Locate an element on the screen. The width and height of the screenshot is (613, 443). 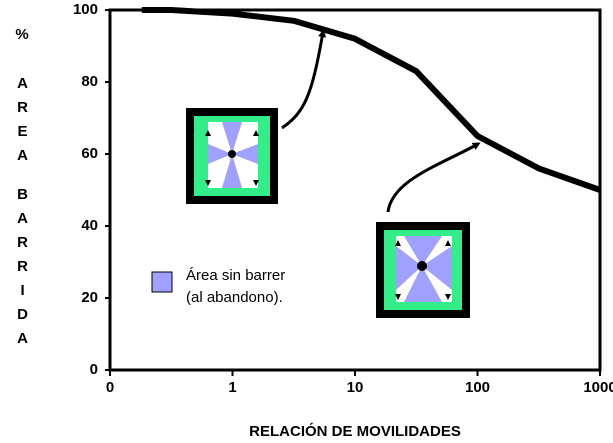
y-tick-label: 40 is located at coordinates (89, 225).